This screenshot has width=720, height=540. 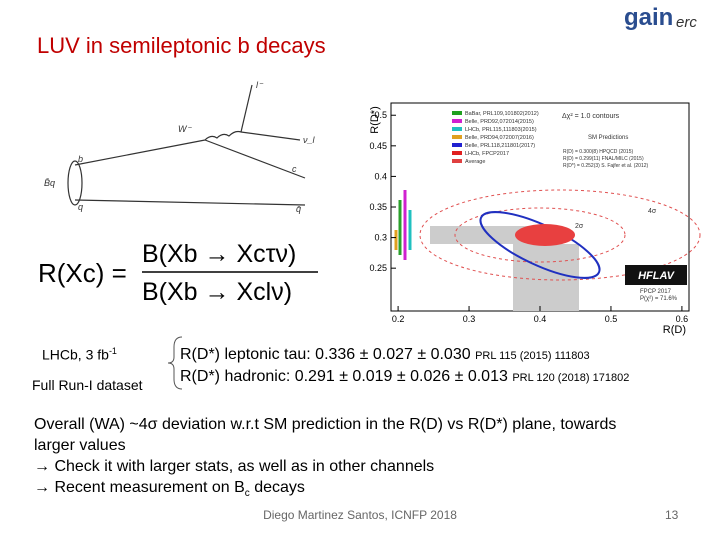 What do you see at coordinates (87, 385) in the screenshot?
I see `left-label: Full Run-I dataset` at bounding box center [87, 385].